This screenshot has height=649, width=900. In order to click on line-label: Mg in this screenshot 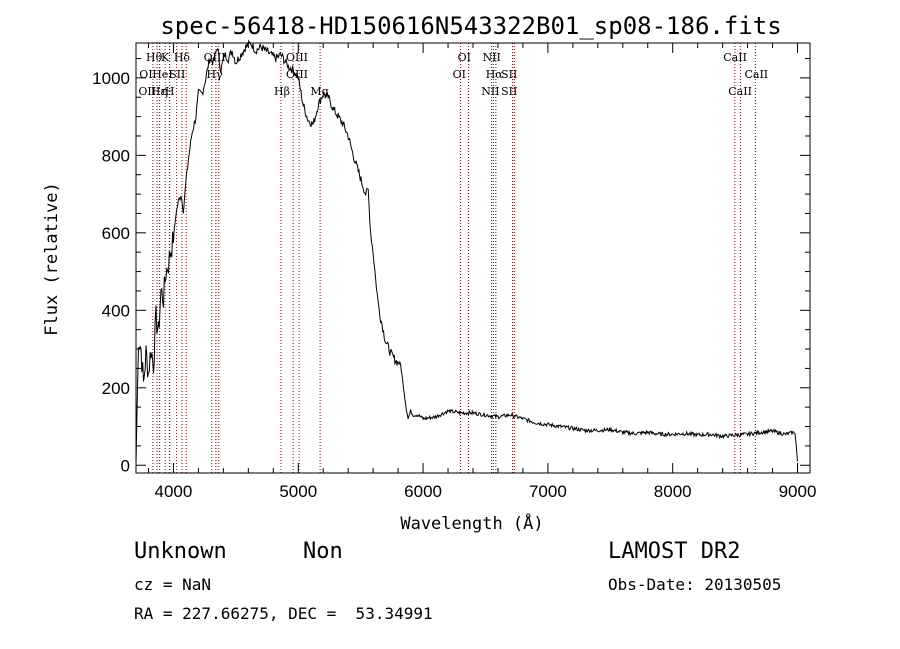, I will do `click(319, 91)`.